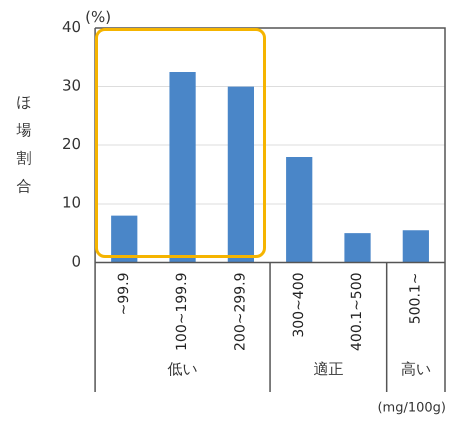 This screenshot has width=449, height=421. What do you see at coordinates (24, 144) in the screenshot?
I see `y-axis-title: ほ場割合` at bounding box center [24, 144].